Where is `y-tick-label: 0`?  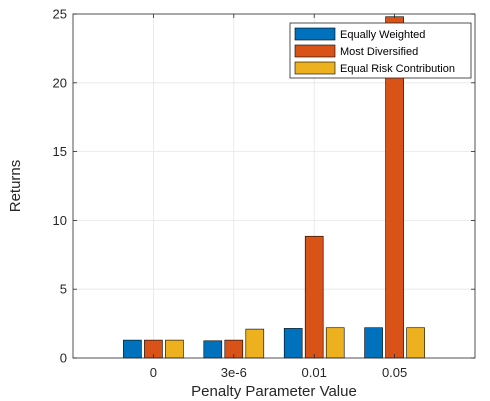
y-tick-label: 0 is located at coordinates (63, 358).